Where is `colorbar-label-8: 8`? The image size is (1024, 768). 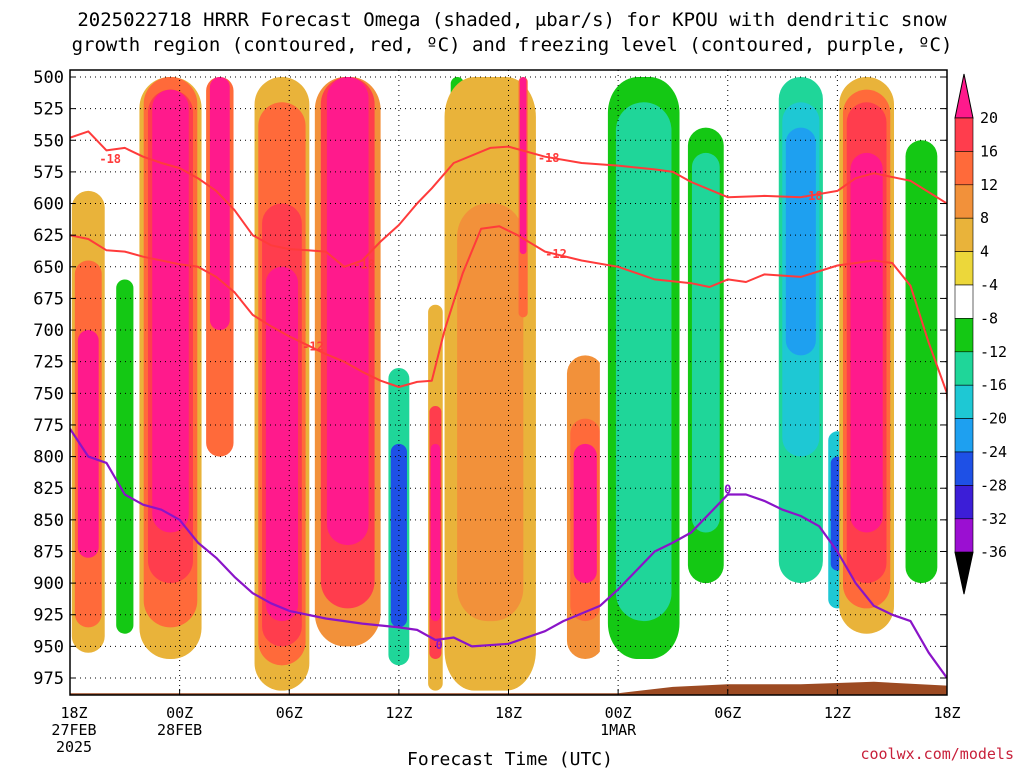 colorbar-label-8: 8 is located at coordinates (984, 218).